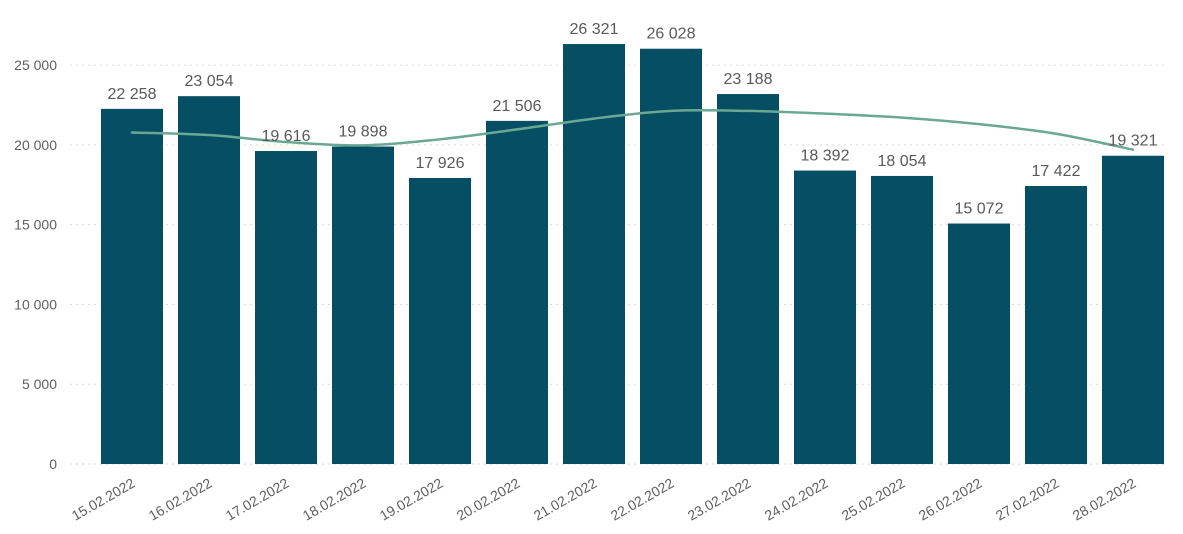 The image size is (1183, 534). Describe the element at coordinates (517, 292) in the screenshot. I see `bar-20.02.2022` at that location.